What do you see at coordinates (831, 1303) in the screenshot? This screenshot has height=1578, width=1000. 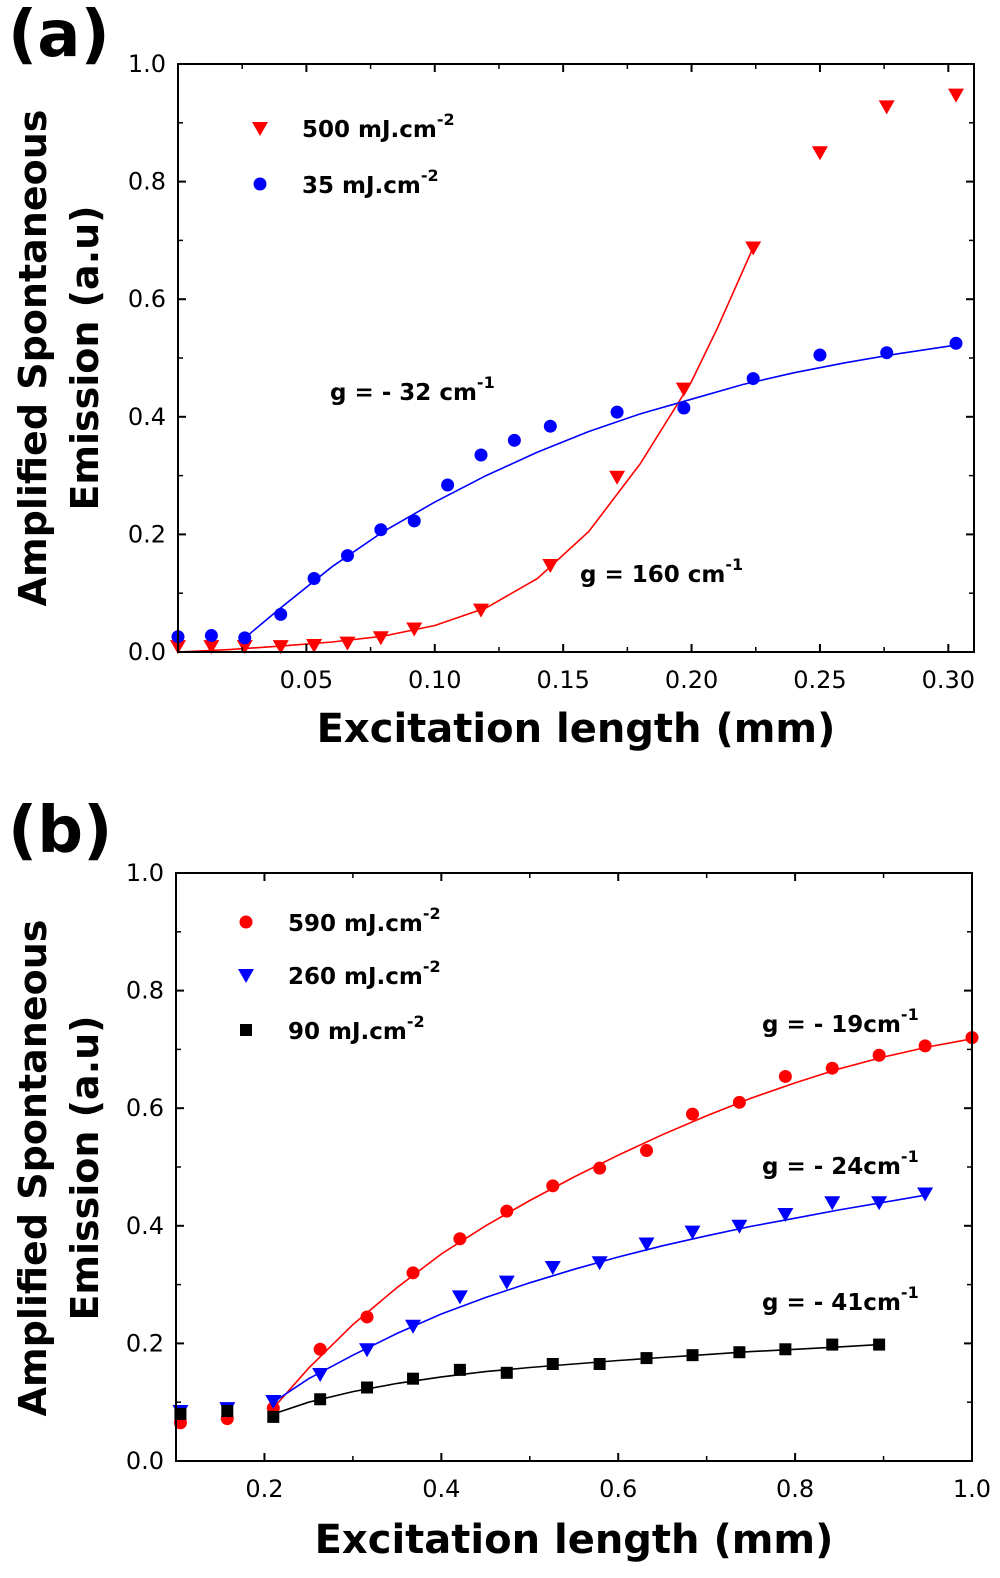 I see `gain-annotation-main: g = - 41cm` at bounding box center [831, 1303].